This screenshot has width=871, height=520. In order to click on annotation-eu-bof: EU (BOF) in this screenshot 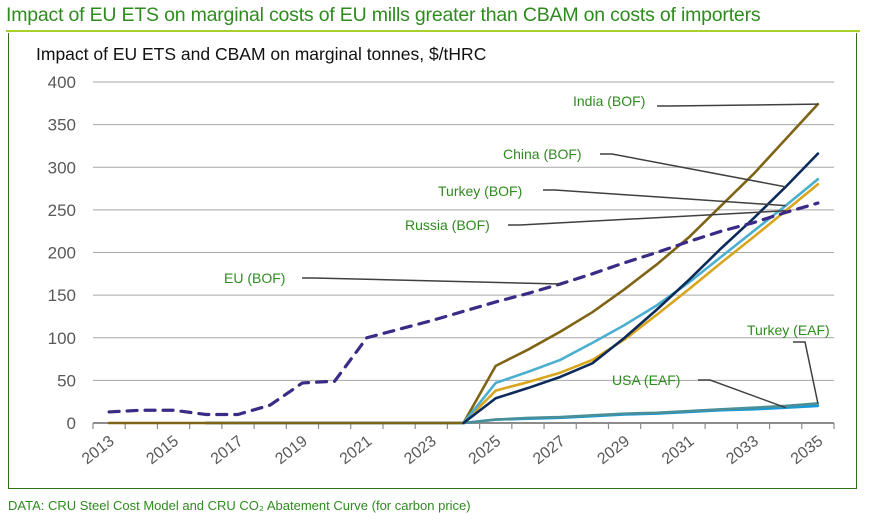, I will do `click(254, 278)`.